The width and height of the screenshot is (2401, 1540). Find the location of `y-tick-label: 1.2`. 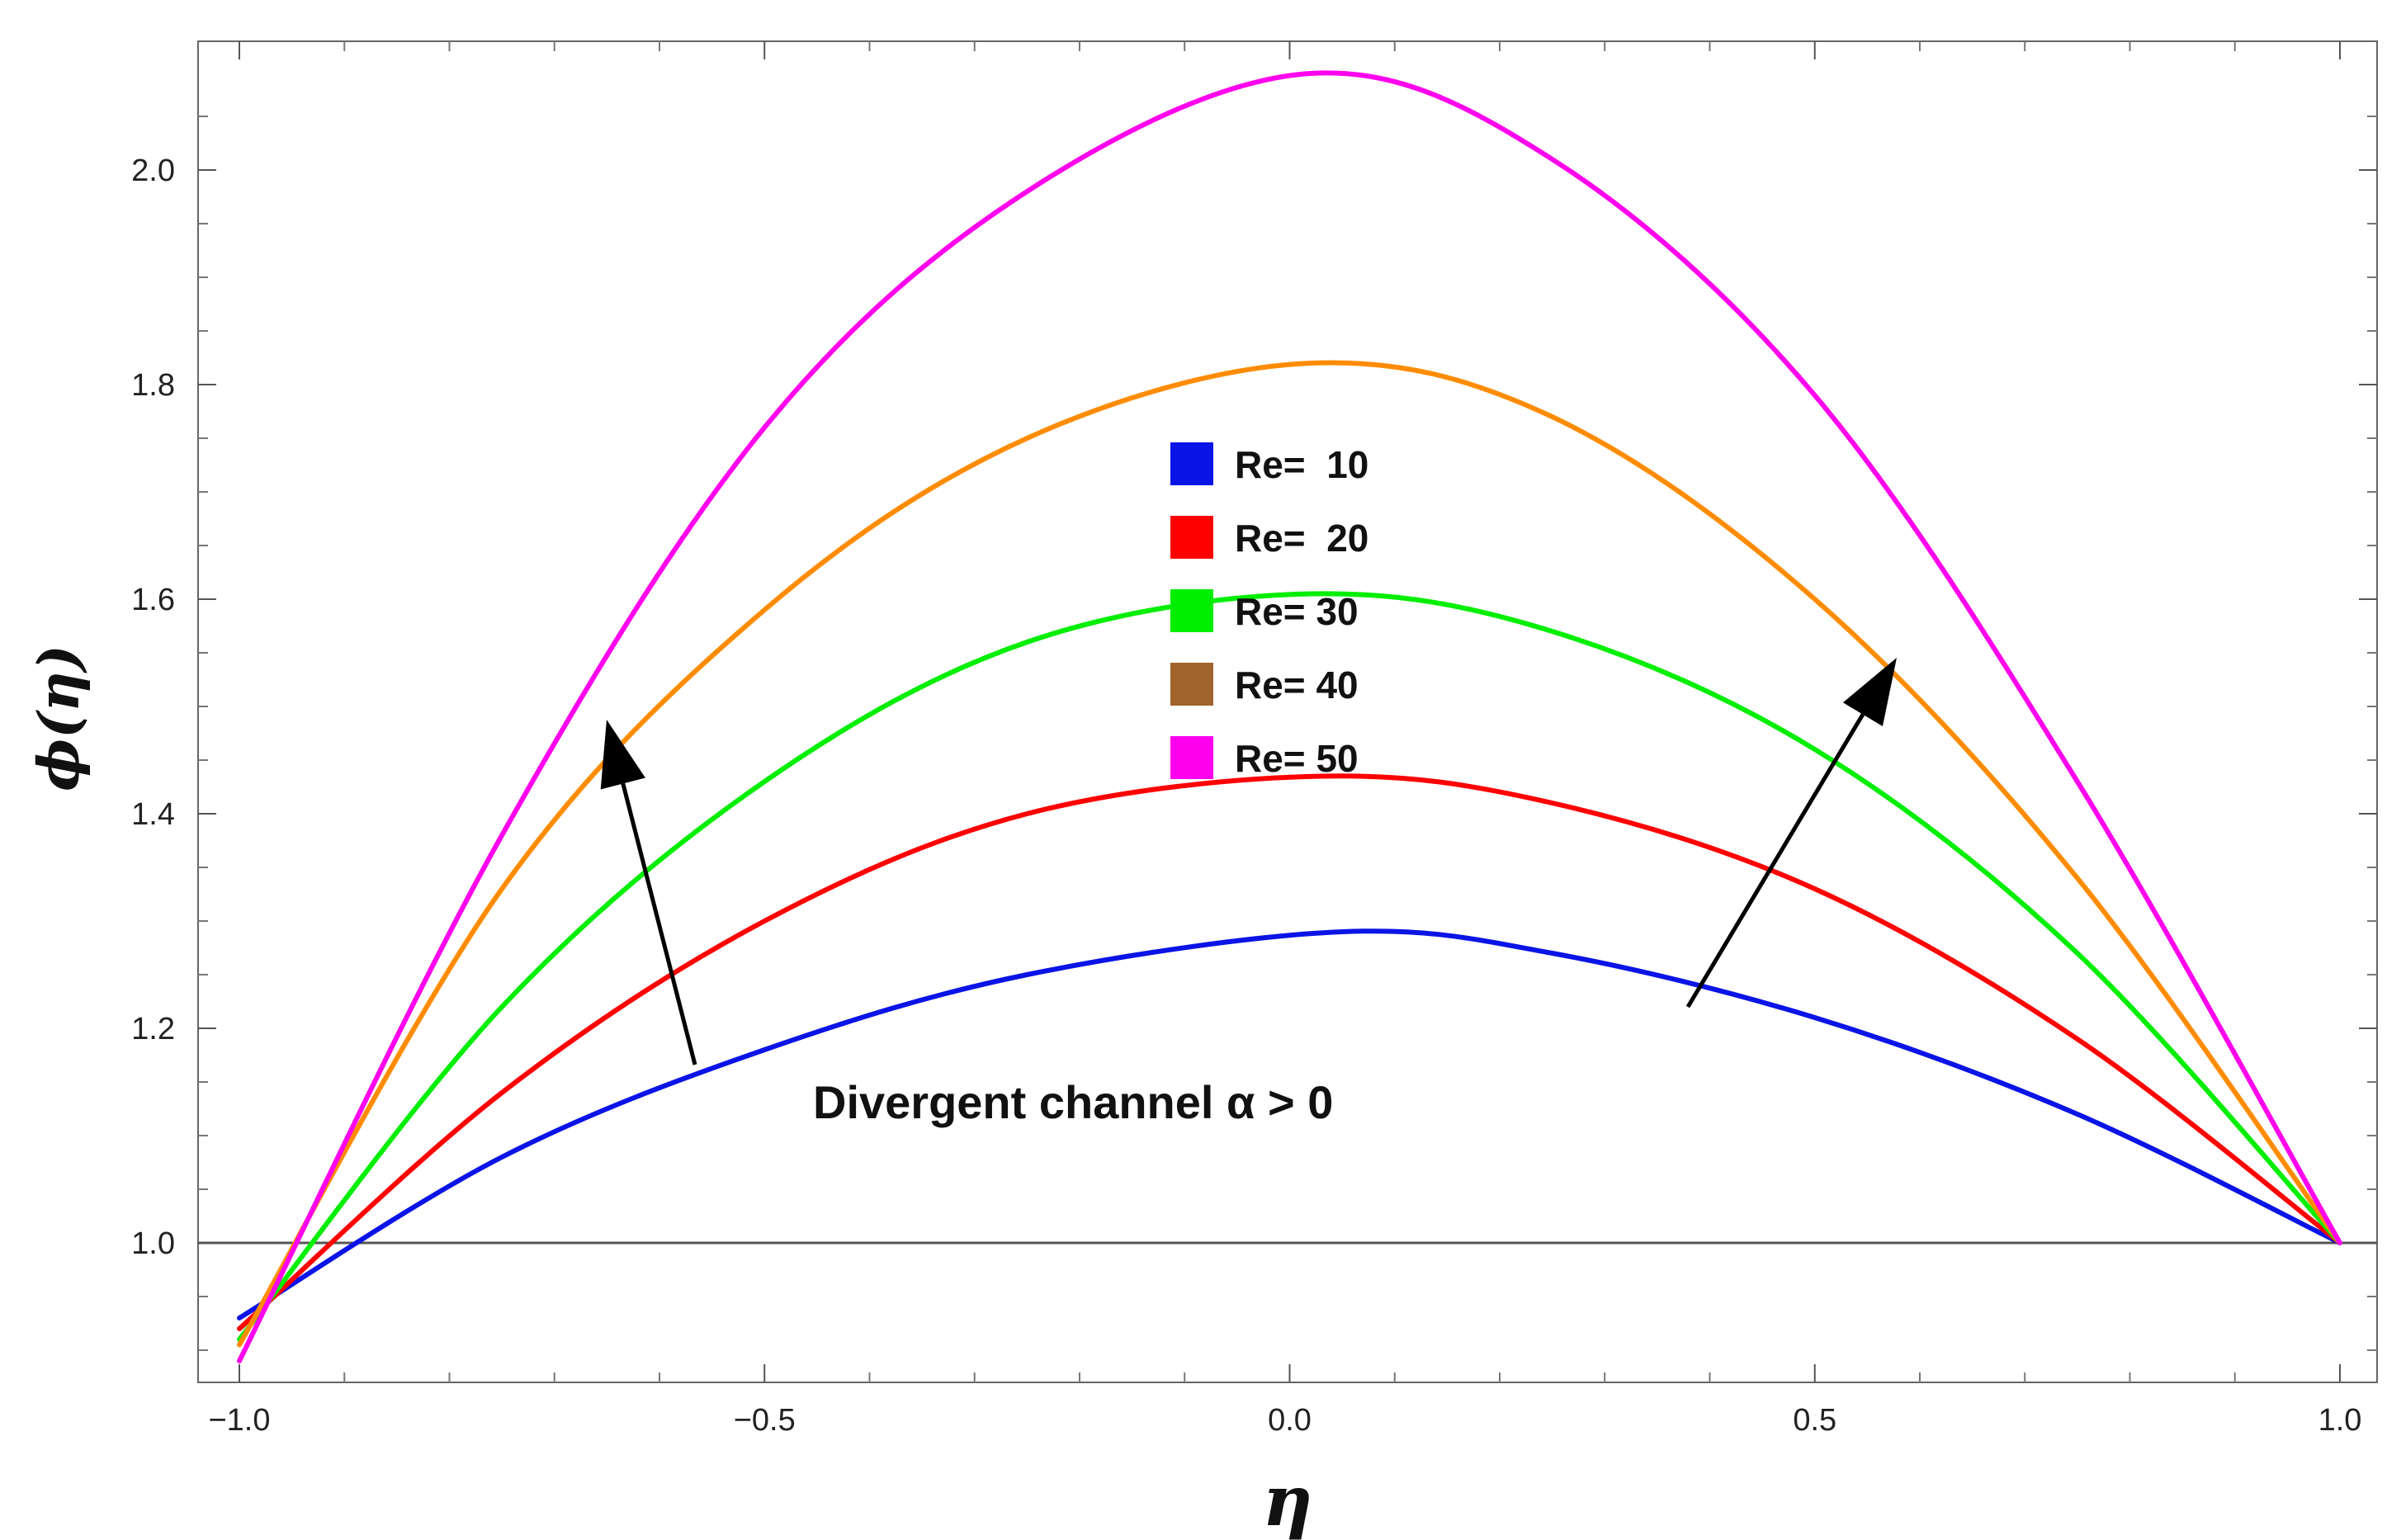

y-tick-label: 1.2 is located at coordinates (153, 1029).